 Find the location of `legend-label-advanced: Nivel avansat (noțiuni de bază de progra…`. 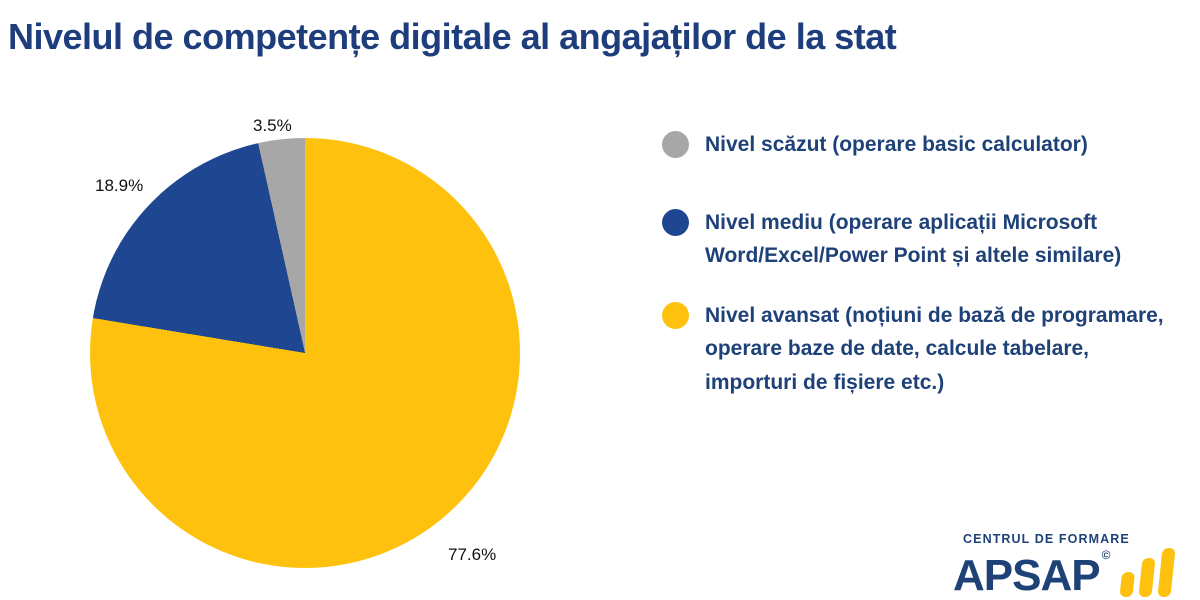

legend-label-advanced: Nivel avansat (noțiuni de bază de progra… is located at coordinates (934, 348).